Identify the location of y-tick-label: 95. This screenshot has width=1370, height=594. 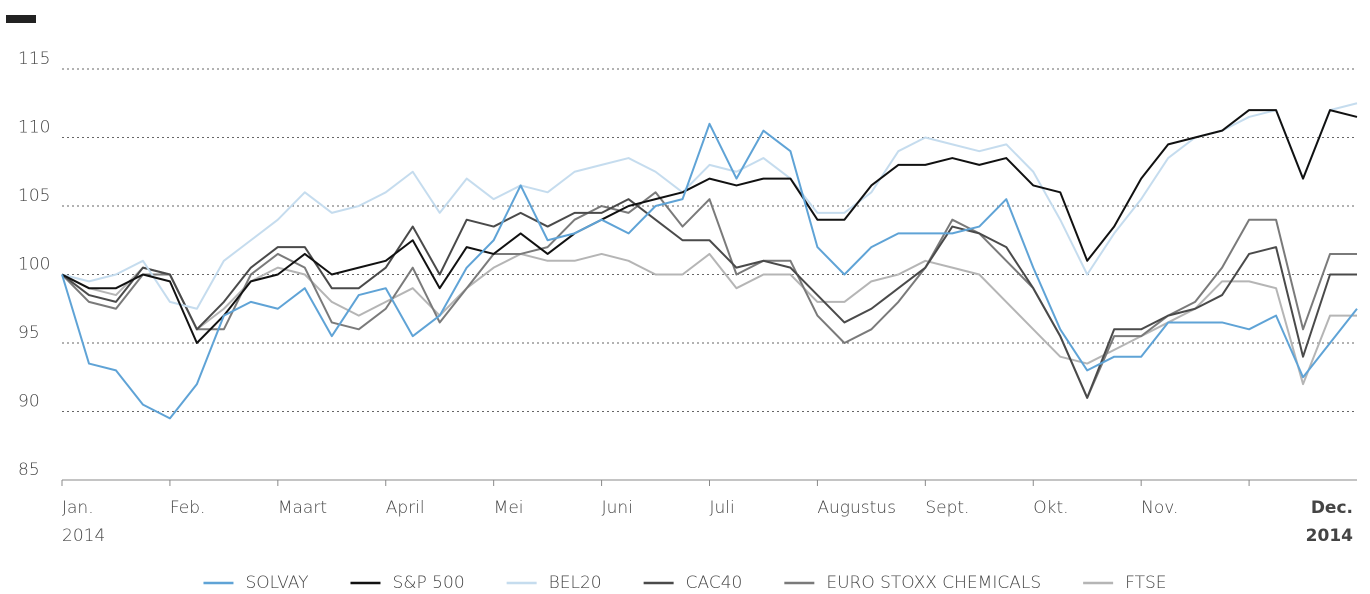
(29, 333).